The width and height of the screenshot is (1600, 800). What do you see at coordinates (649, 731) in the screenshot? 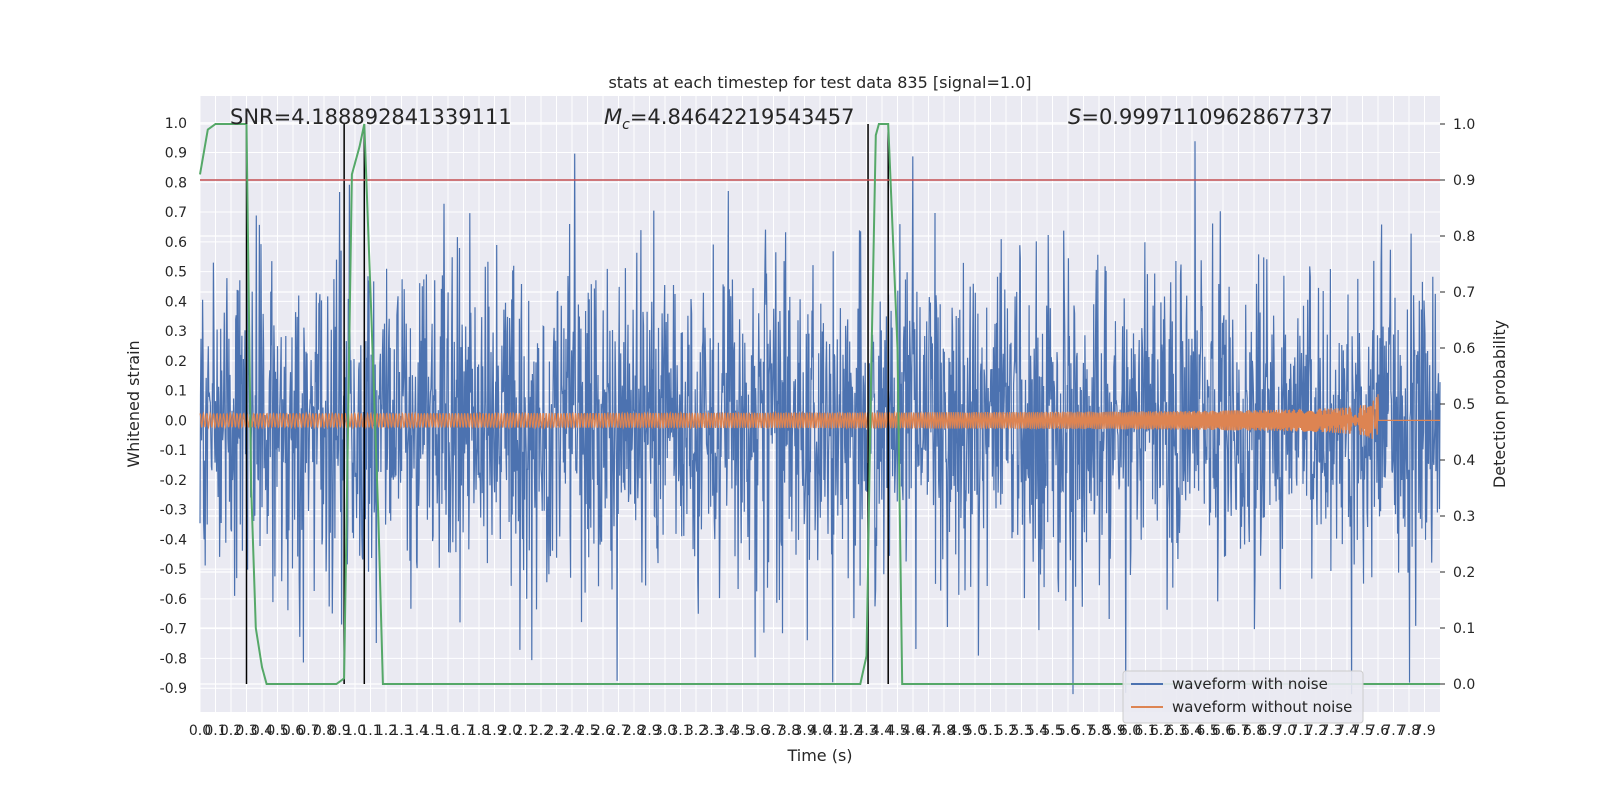
I see `x-tick-label: 2.9` at bounding box center [649, 731].